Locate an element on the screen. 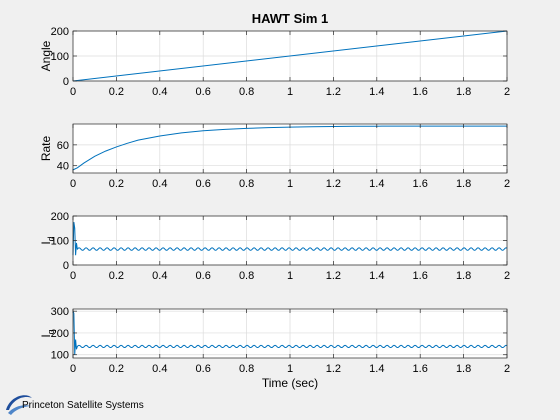 This screenshot has width=560, height=420. y-axis-label: Iq is located at coordinates (47, 333).